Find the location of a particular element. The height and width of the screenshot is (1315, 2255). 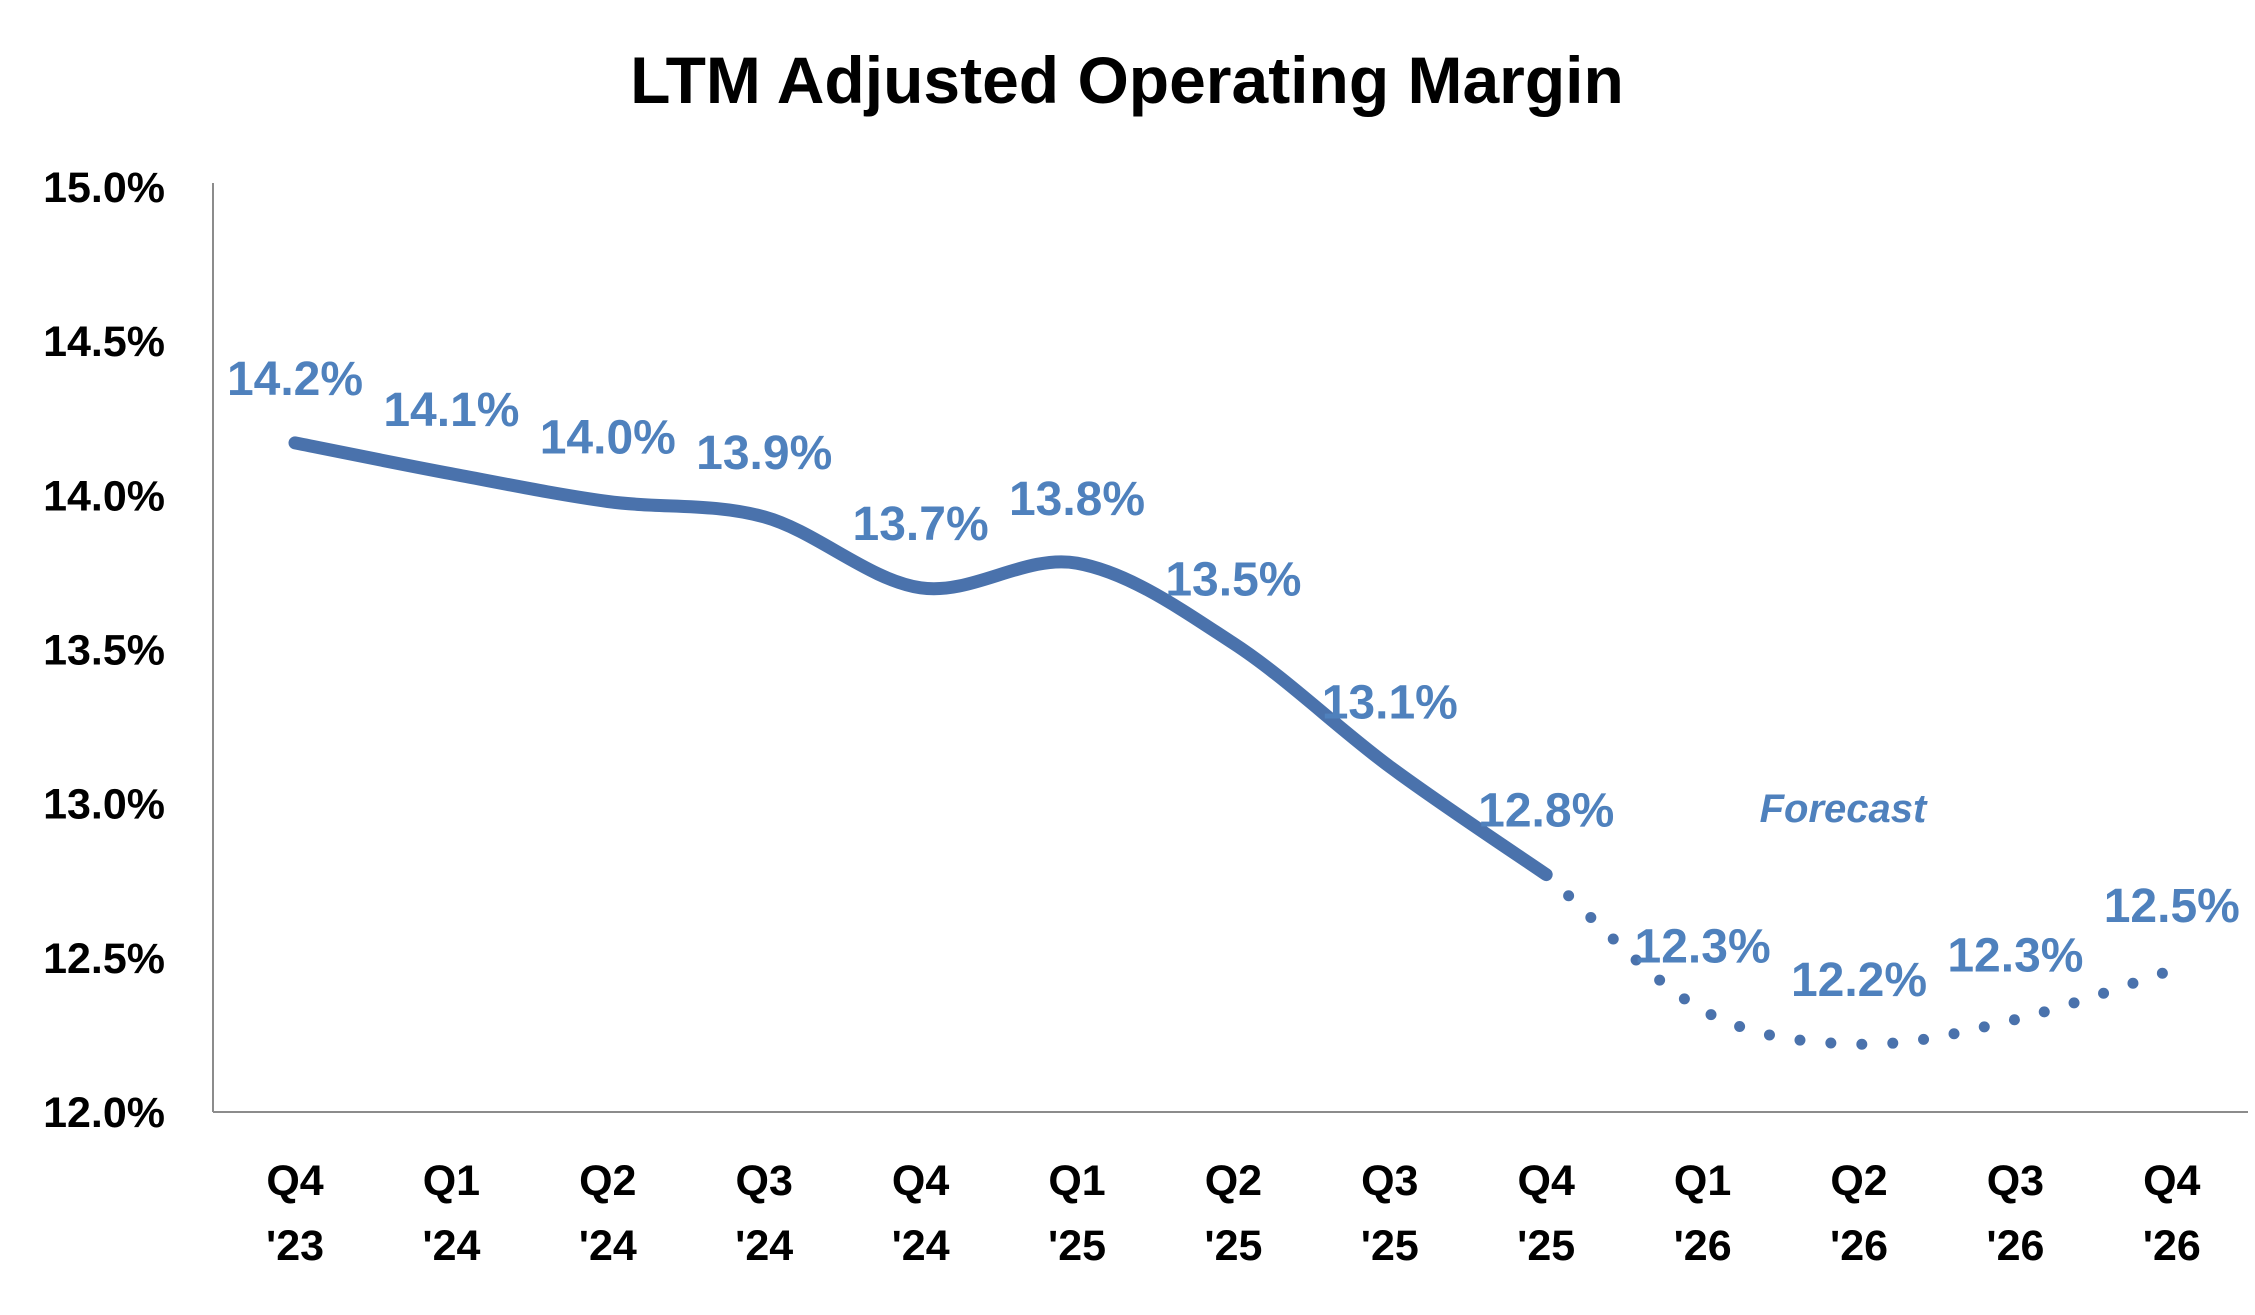

chart-title: LTM Adjusted Operating Margin is located at coordinates (1127, 80).